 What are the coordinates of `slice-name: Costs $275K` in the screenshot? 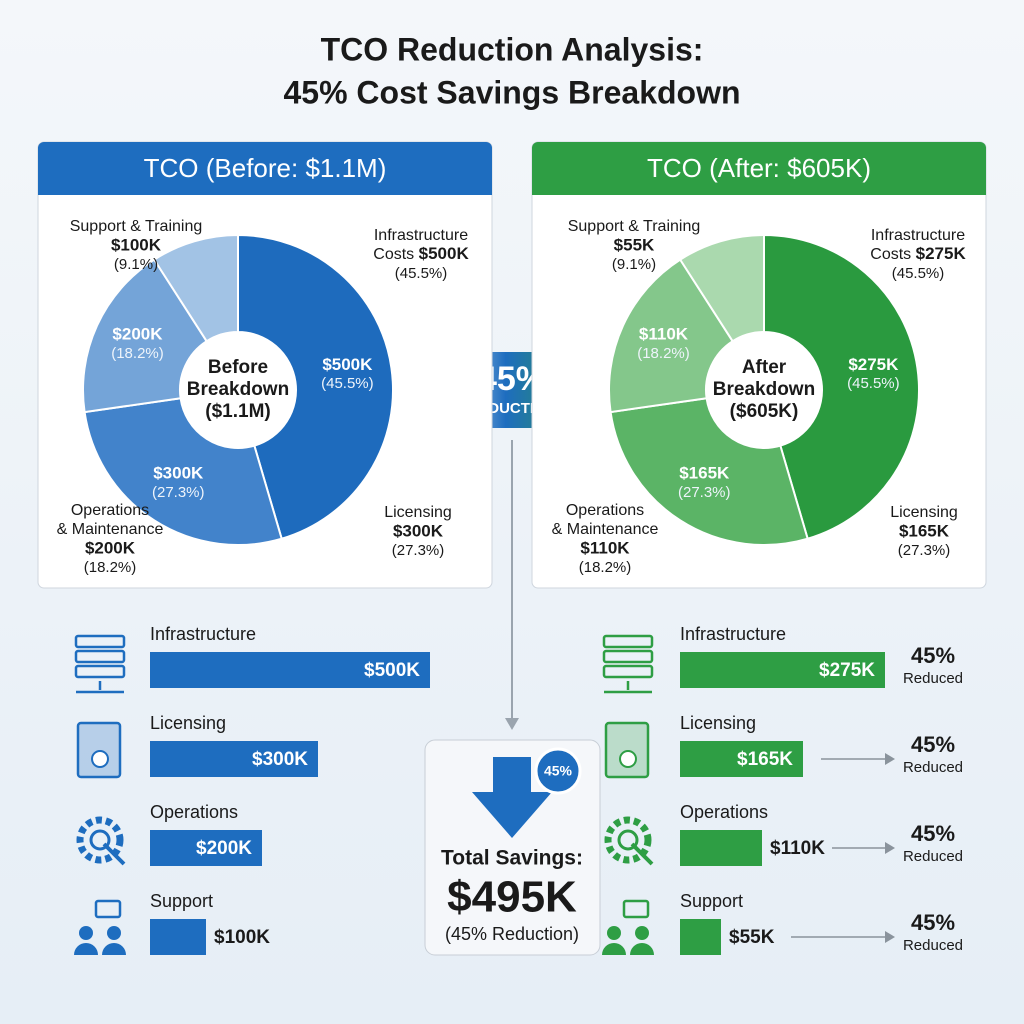 It's located at (918, 253).